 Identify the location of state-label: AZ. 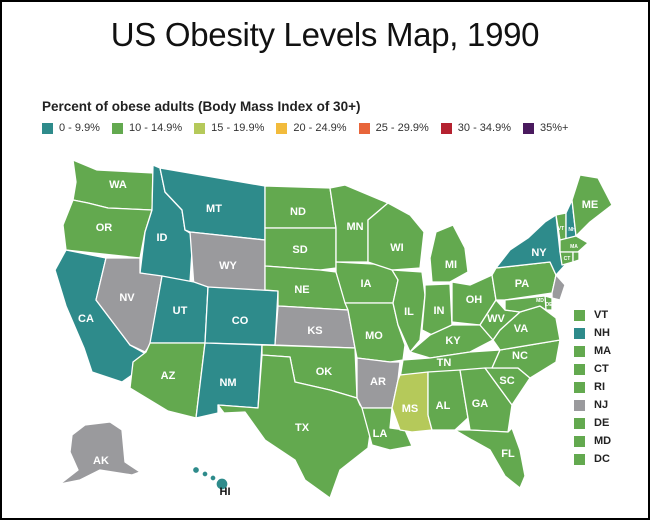
(168, 376).